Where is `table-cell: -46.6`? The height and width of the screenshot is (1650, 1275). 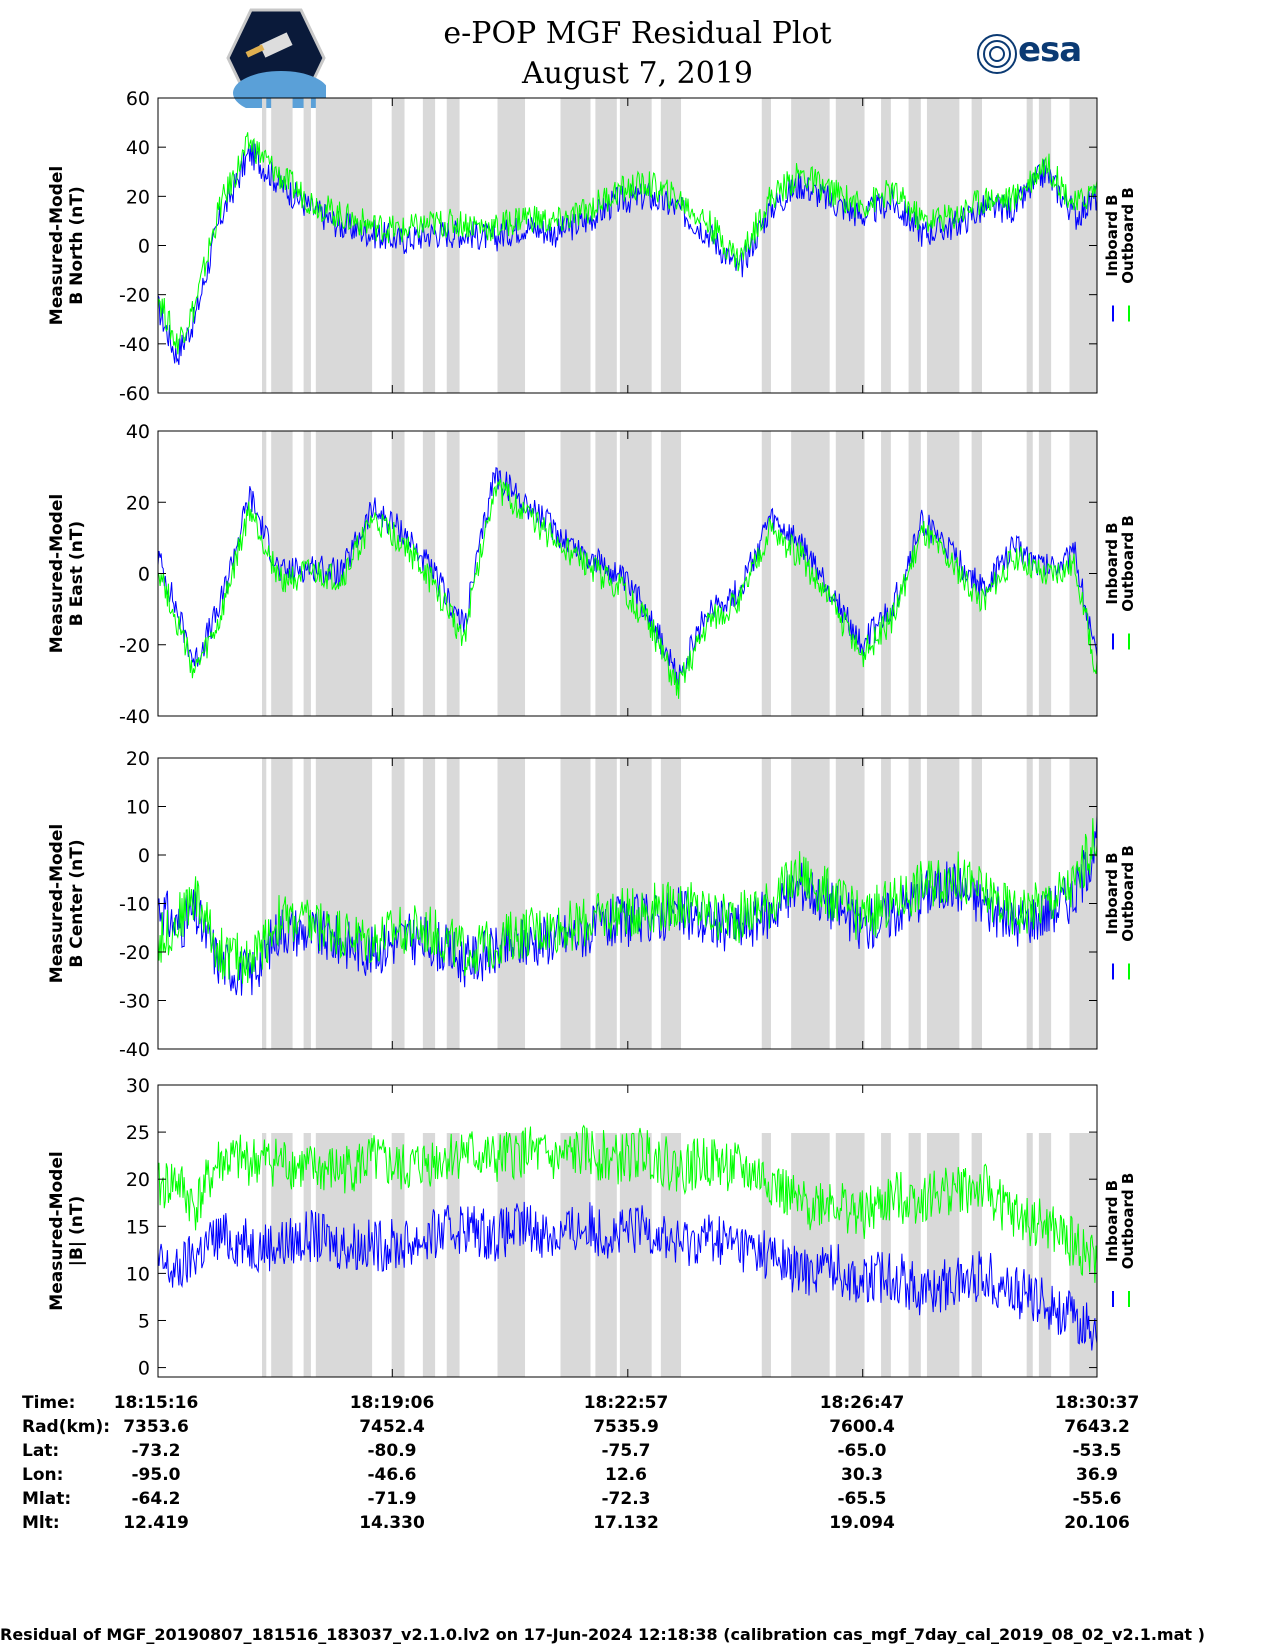
table-cell: -46.6 is located at coordinates (392, 1475).